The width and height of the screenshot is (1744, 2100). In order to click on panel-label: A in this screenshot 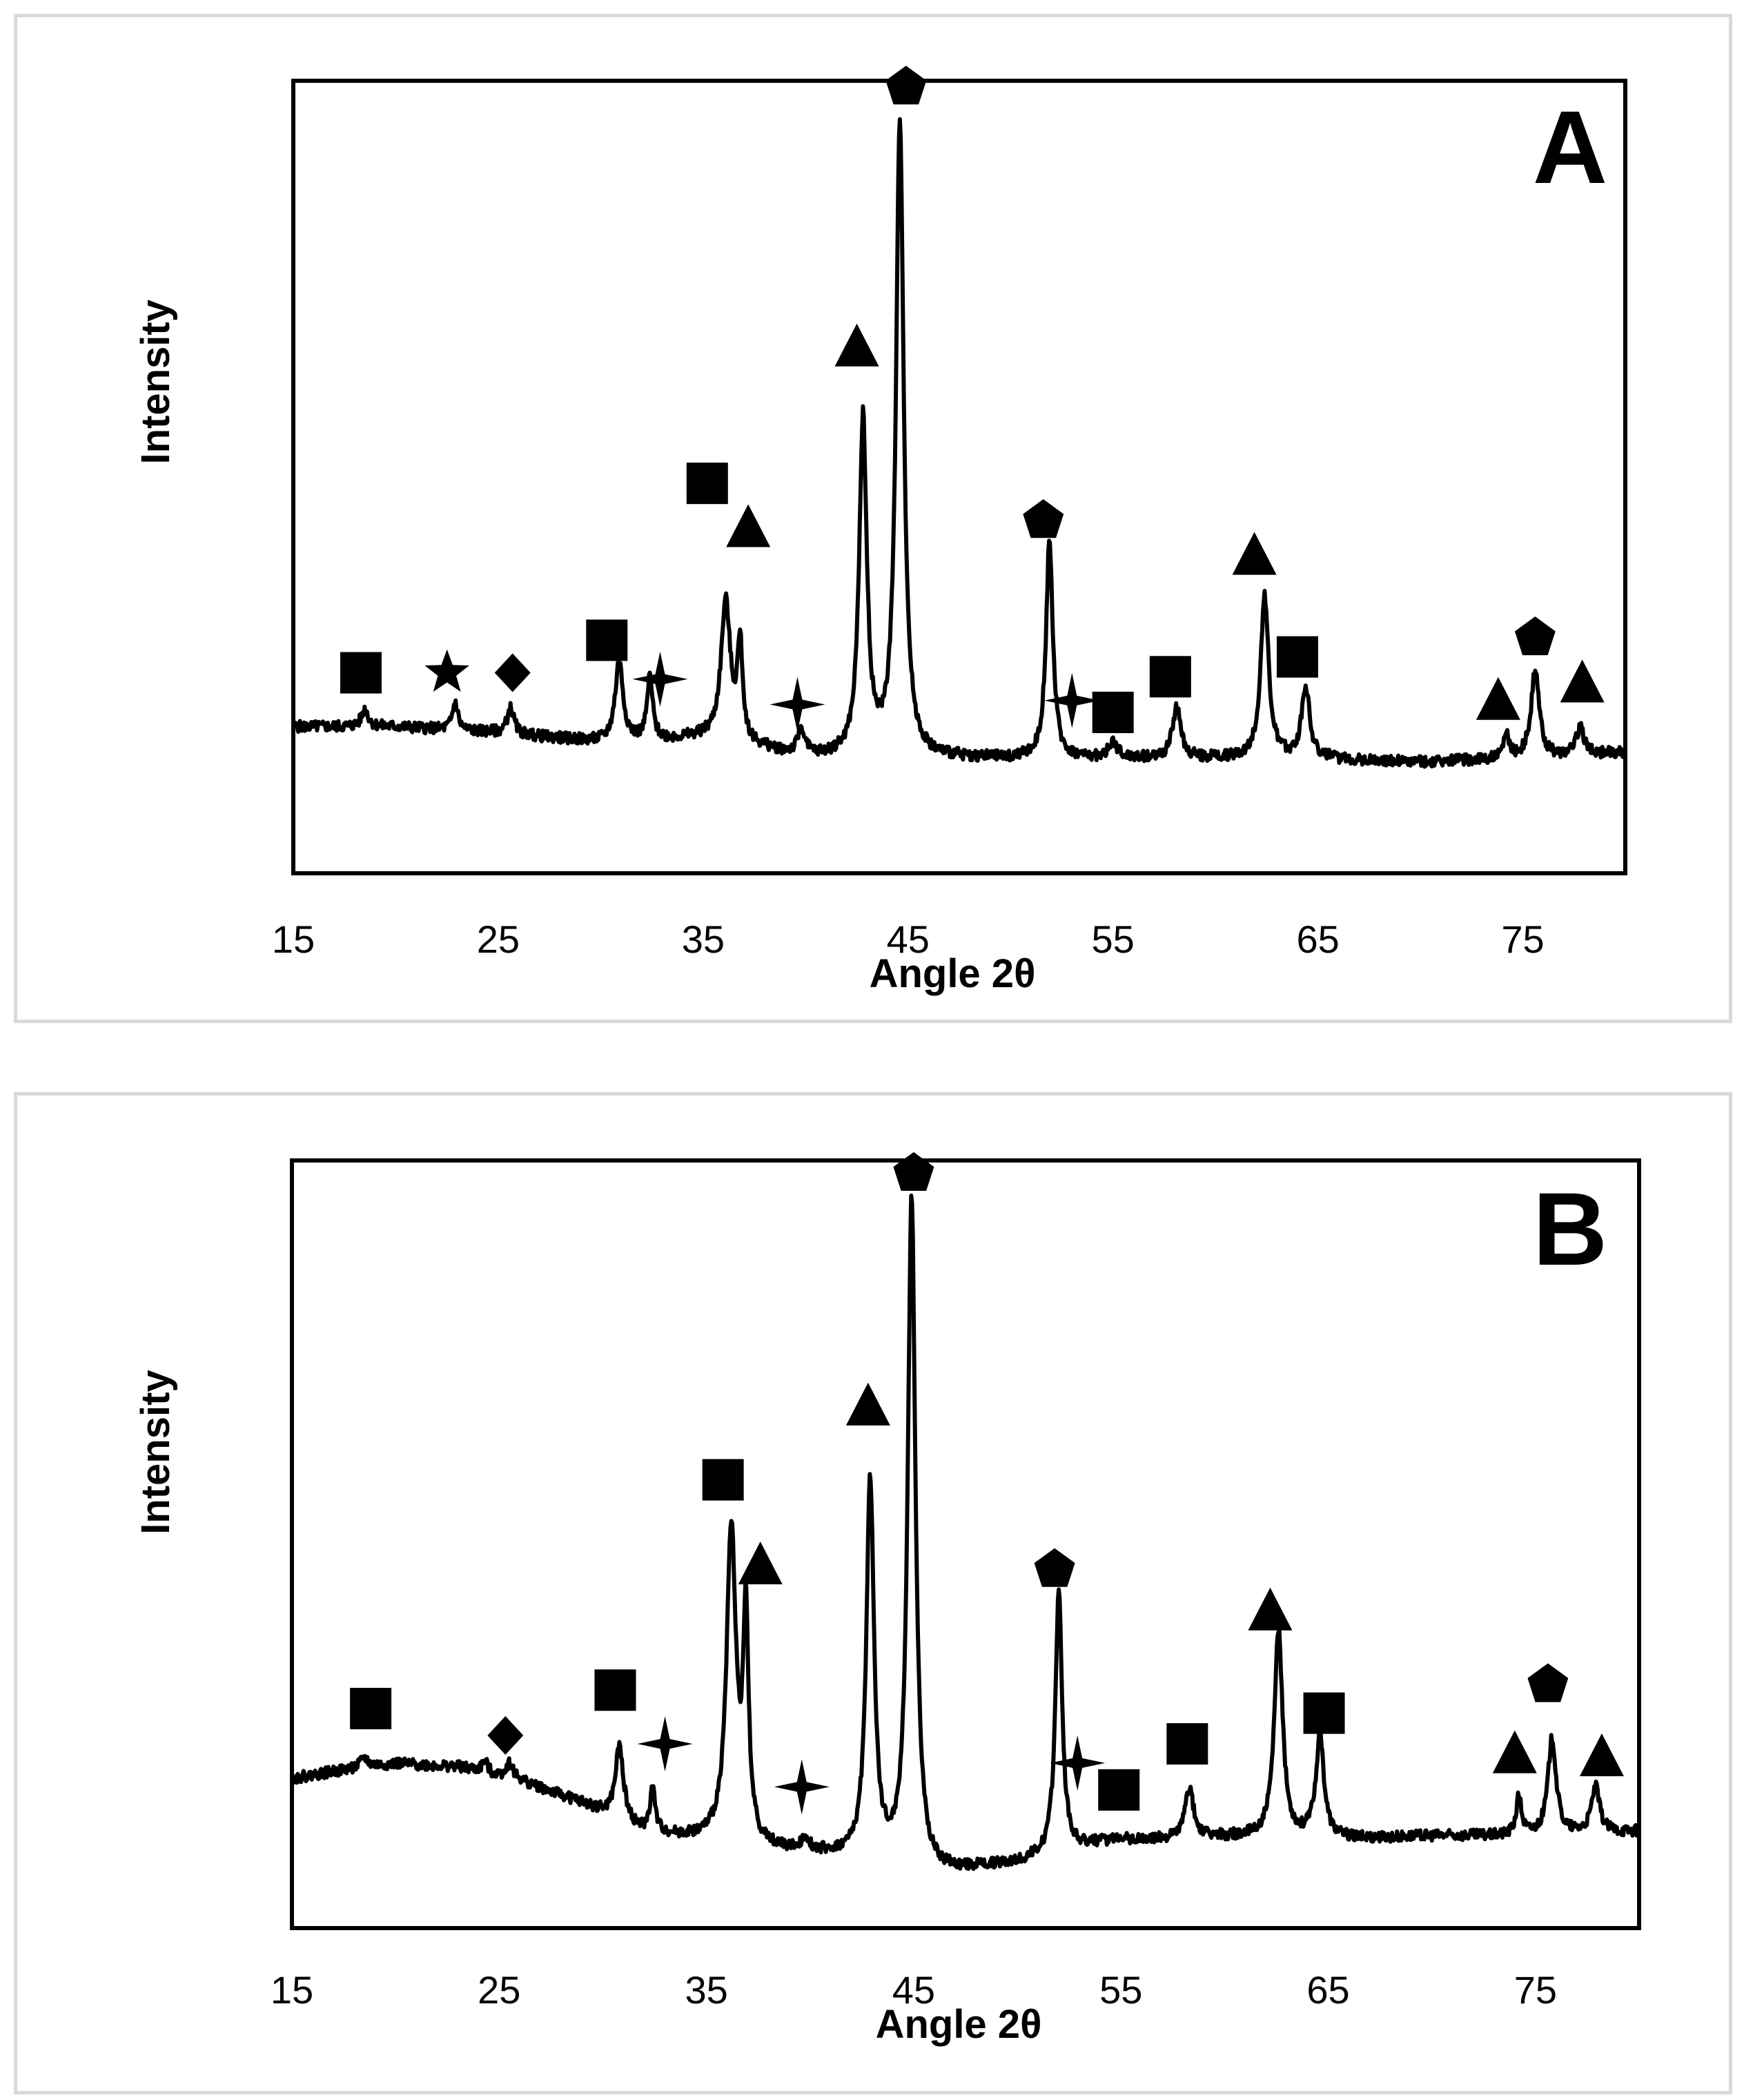, I will do `click(1570, 147)`.